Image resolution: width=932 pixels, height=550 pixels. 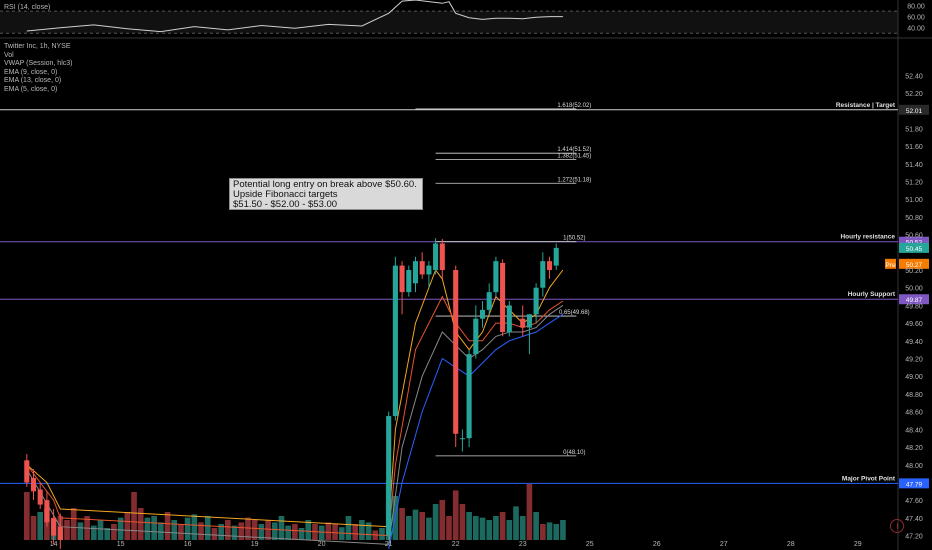 What do you see at coordinates (574, 239) in the screenshot?
I see `fib-label-4: 1(50.52)` at bounding box center [574, 239].